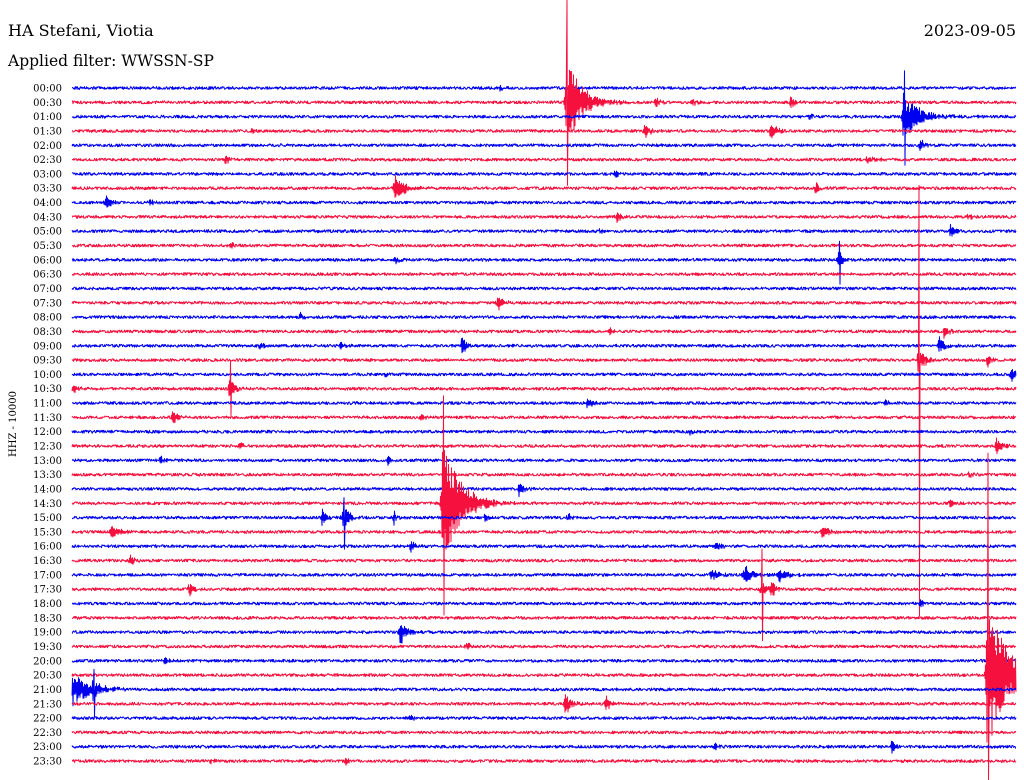 Image resolution: width=1024 pixels, height=780 pixels. What do you see at coordinates (47, 189) in the screenshot?
I see `row-label-03-30: 03:30` at bounding box center [47, 189].